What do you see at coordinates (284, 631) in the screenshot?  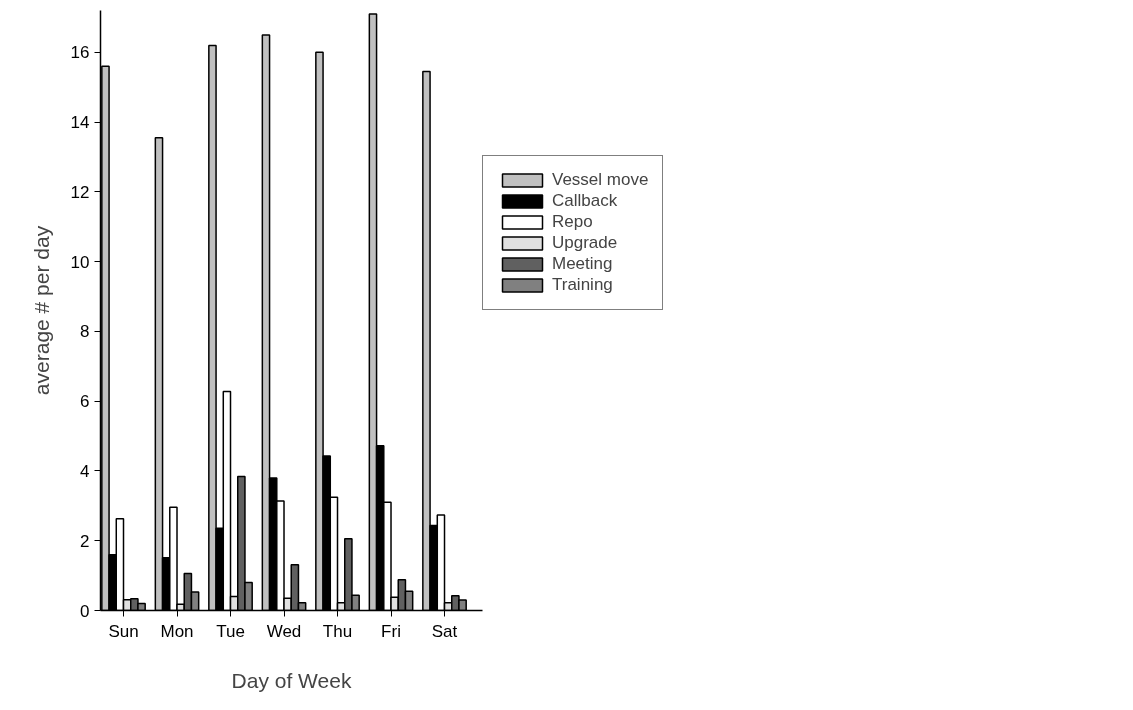 I see `x-tick-label: Wed` at bounding box center [284, 631].